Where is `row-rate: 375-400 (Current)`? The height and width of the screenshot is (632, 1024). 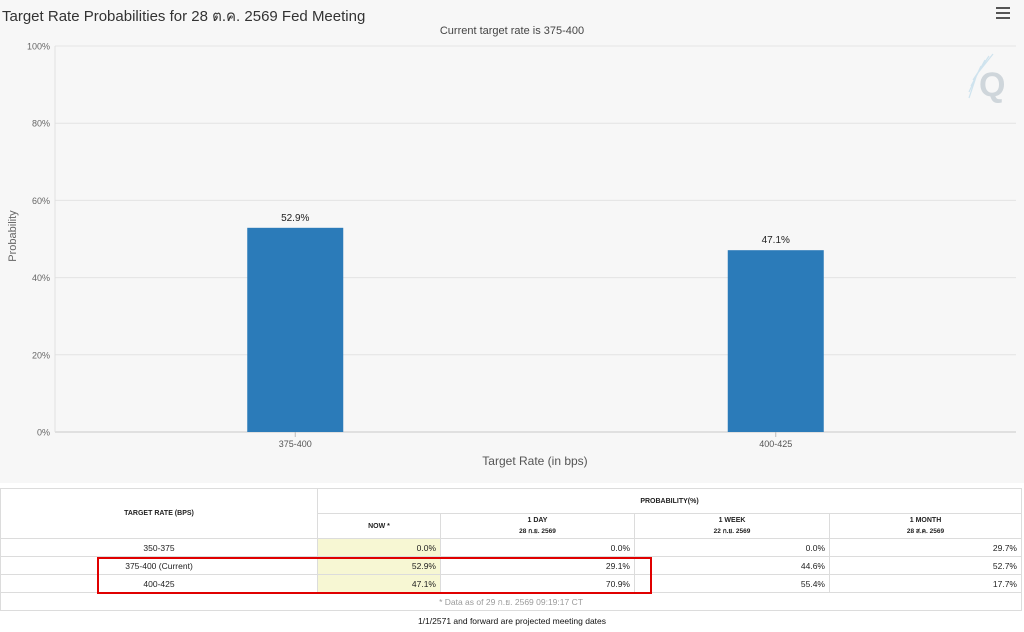 row-rate: 375-400 (Current) is located at coordinates (159, 565).